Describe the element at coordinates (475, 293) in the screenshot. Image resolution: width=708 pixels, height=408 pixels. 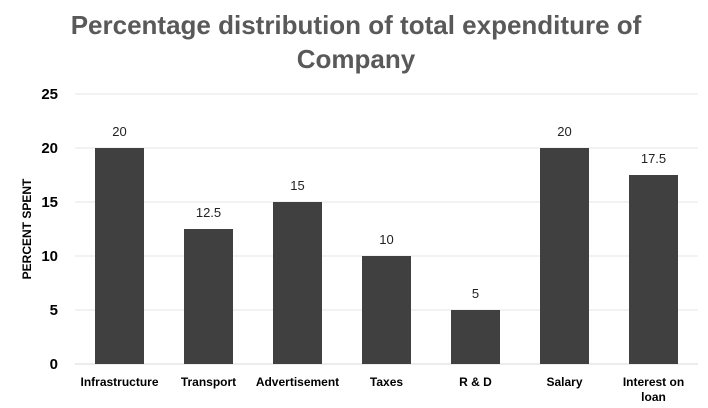
I see `data-label: 5` at that location.